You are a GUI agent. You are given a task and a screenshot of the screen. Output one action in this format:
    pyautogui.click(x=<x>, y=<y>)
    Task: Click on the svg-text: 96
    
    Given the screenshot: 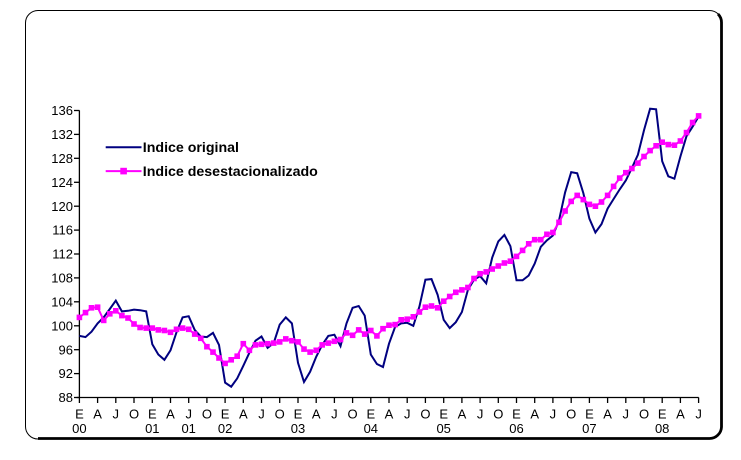 What is the action you would take?
    pyautogui.click(x=66, y=349)
    